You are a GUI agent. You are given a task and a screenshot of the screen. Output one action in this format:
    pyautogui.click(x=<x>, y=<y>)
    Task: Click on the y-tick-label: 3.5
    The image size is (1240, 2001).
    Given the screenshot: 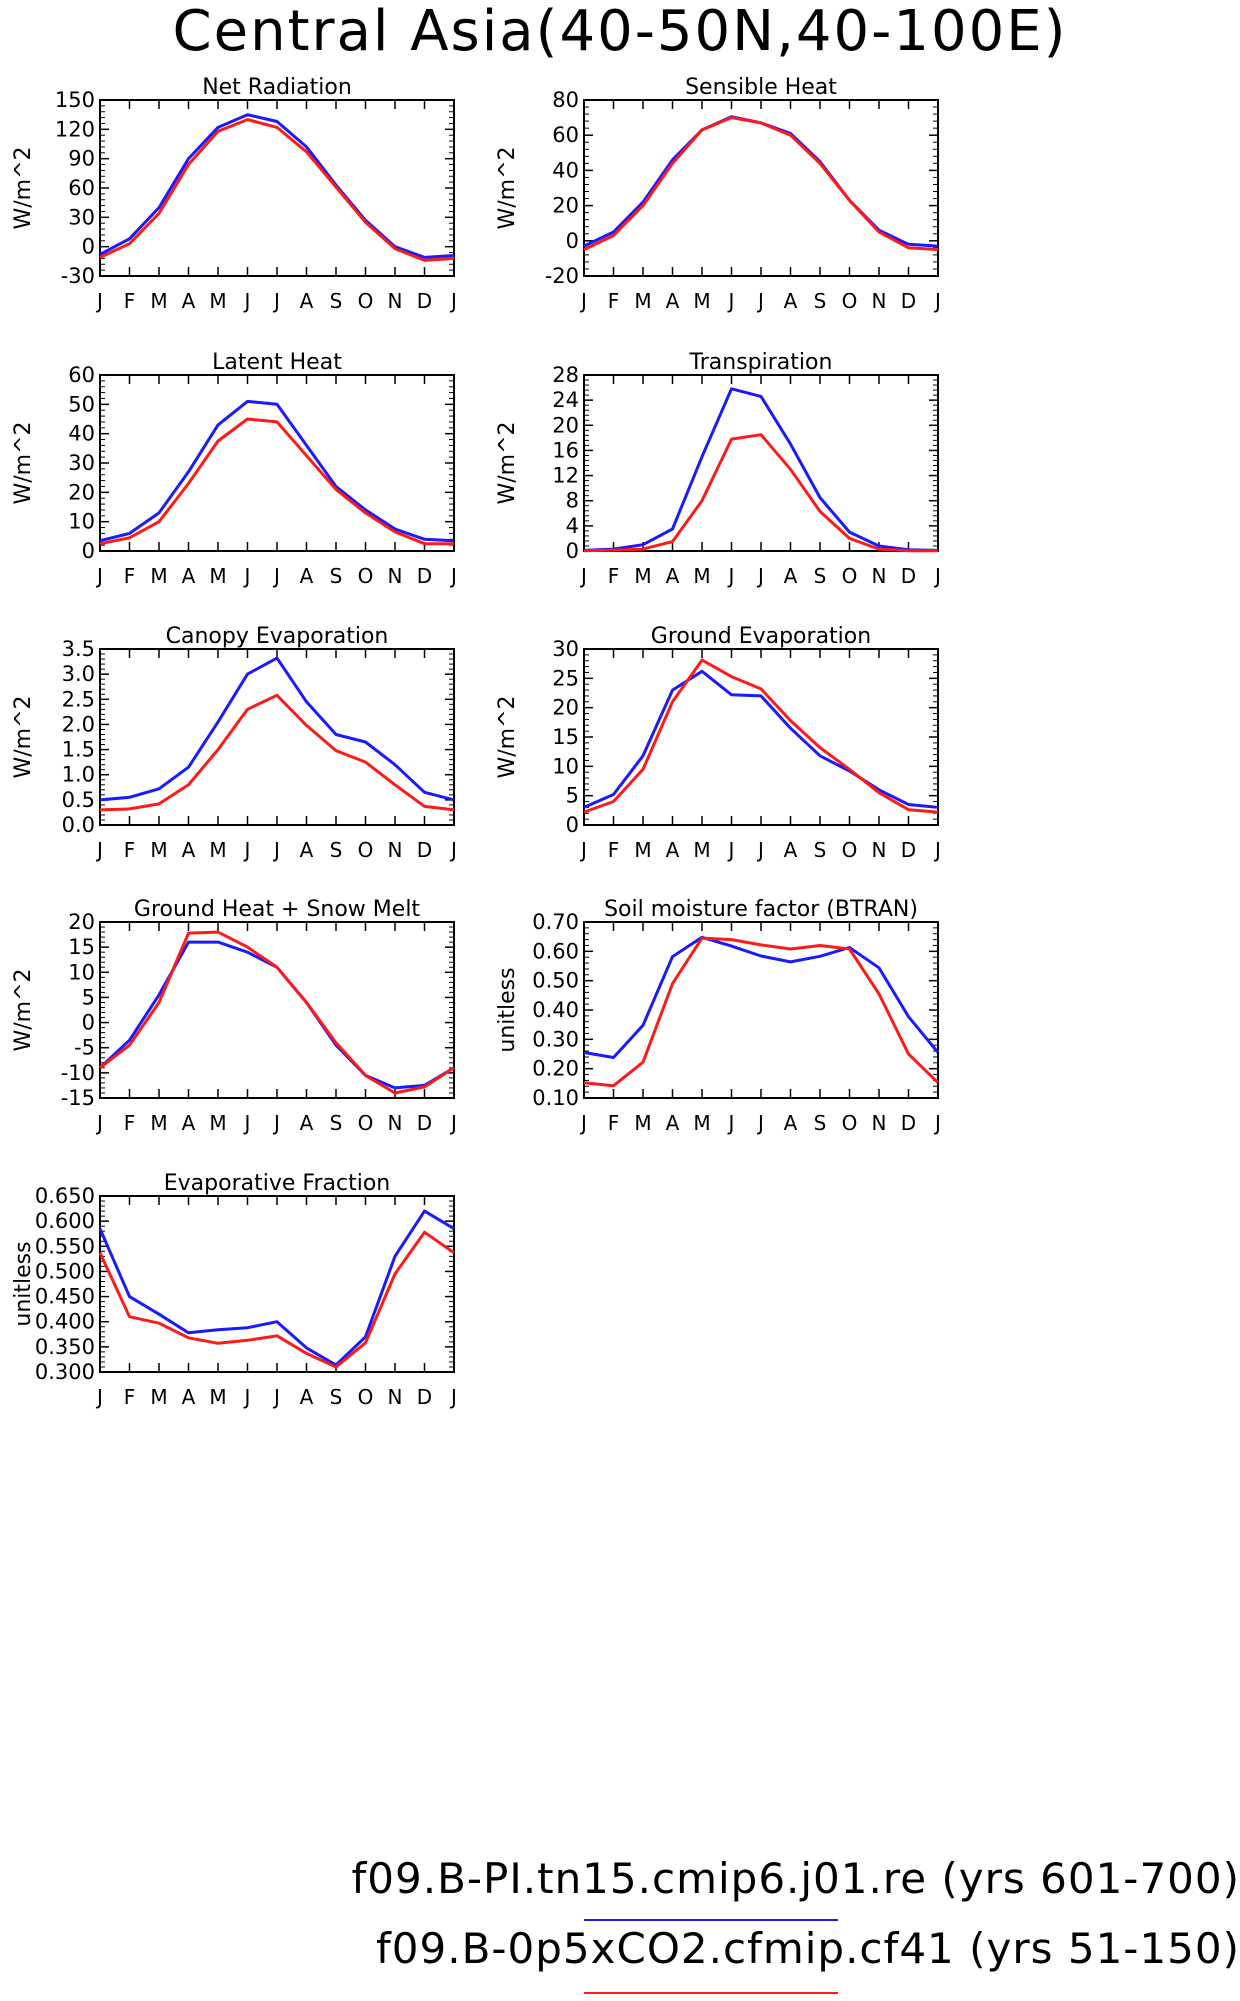 What is the action you would take?
    pyautogui.click(x=78, y=649)
    